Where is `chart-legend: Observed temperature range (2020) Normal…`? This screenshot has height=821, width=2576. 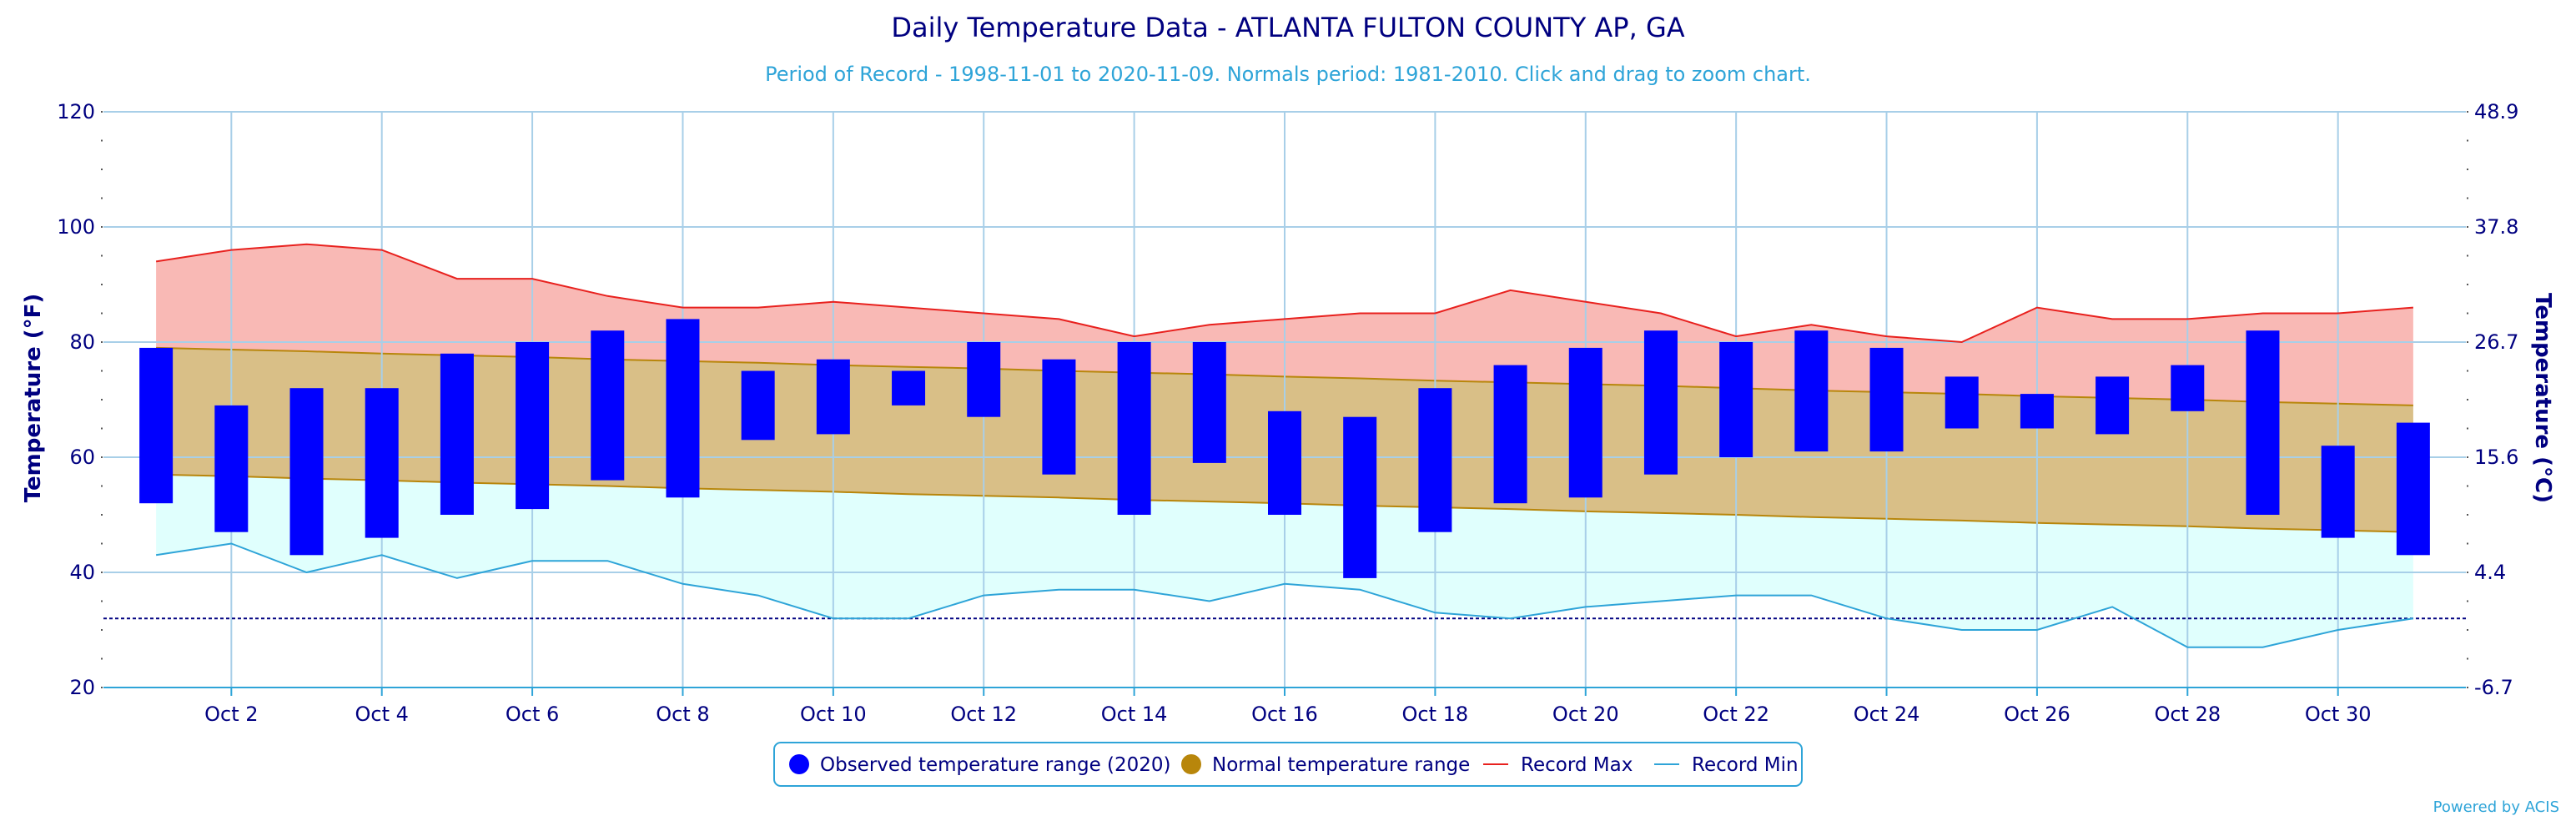 chart-legend: Observed temperature range (2020) Normal… is located at coordinates (1288, 764).